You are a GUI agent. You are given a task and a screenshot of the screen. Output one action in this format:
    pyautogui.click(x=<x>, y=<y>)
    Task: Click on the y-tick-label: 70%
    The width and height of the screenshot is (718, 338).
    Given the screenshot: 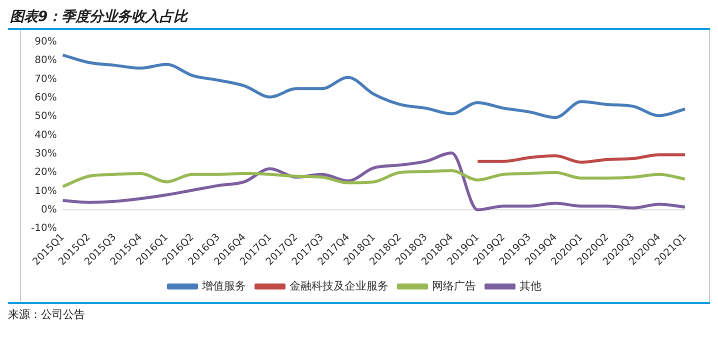 What is the action you would take?
    pyautogui.click(x=45, y=79)
    